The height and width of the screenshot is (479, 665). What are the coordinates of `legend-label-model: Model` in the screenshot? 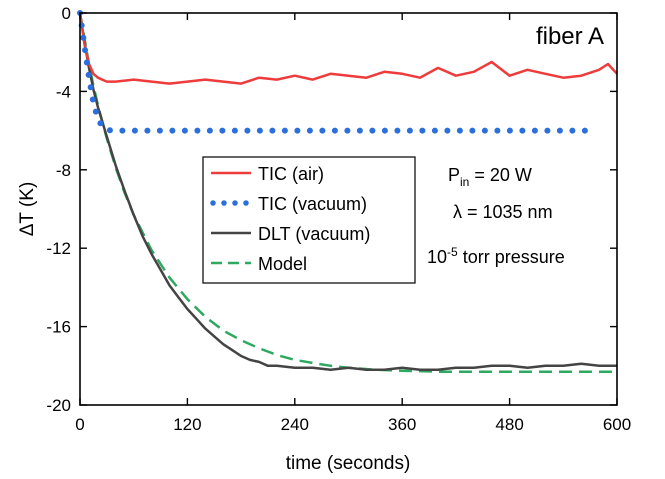 It's located at (282, 264).